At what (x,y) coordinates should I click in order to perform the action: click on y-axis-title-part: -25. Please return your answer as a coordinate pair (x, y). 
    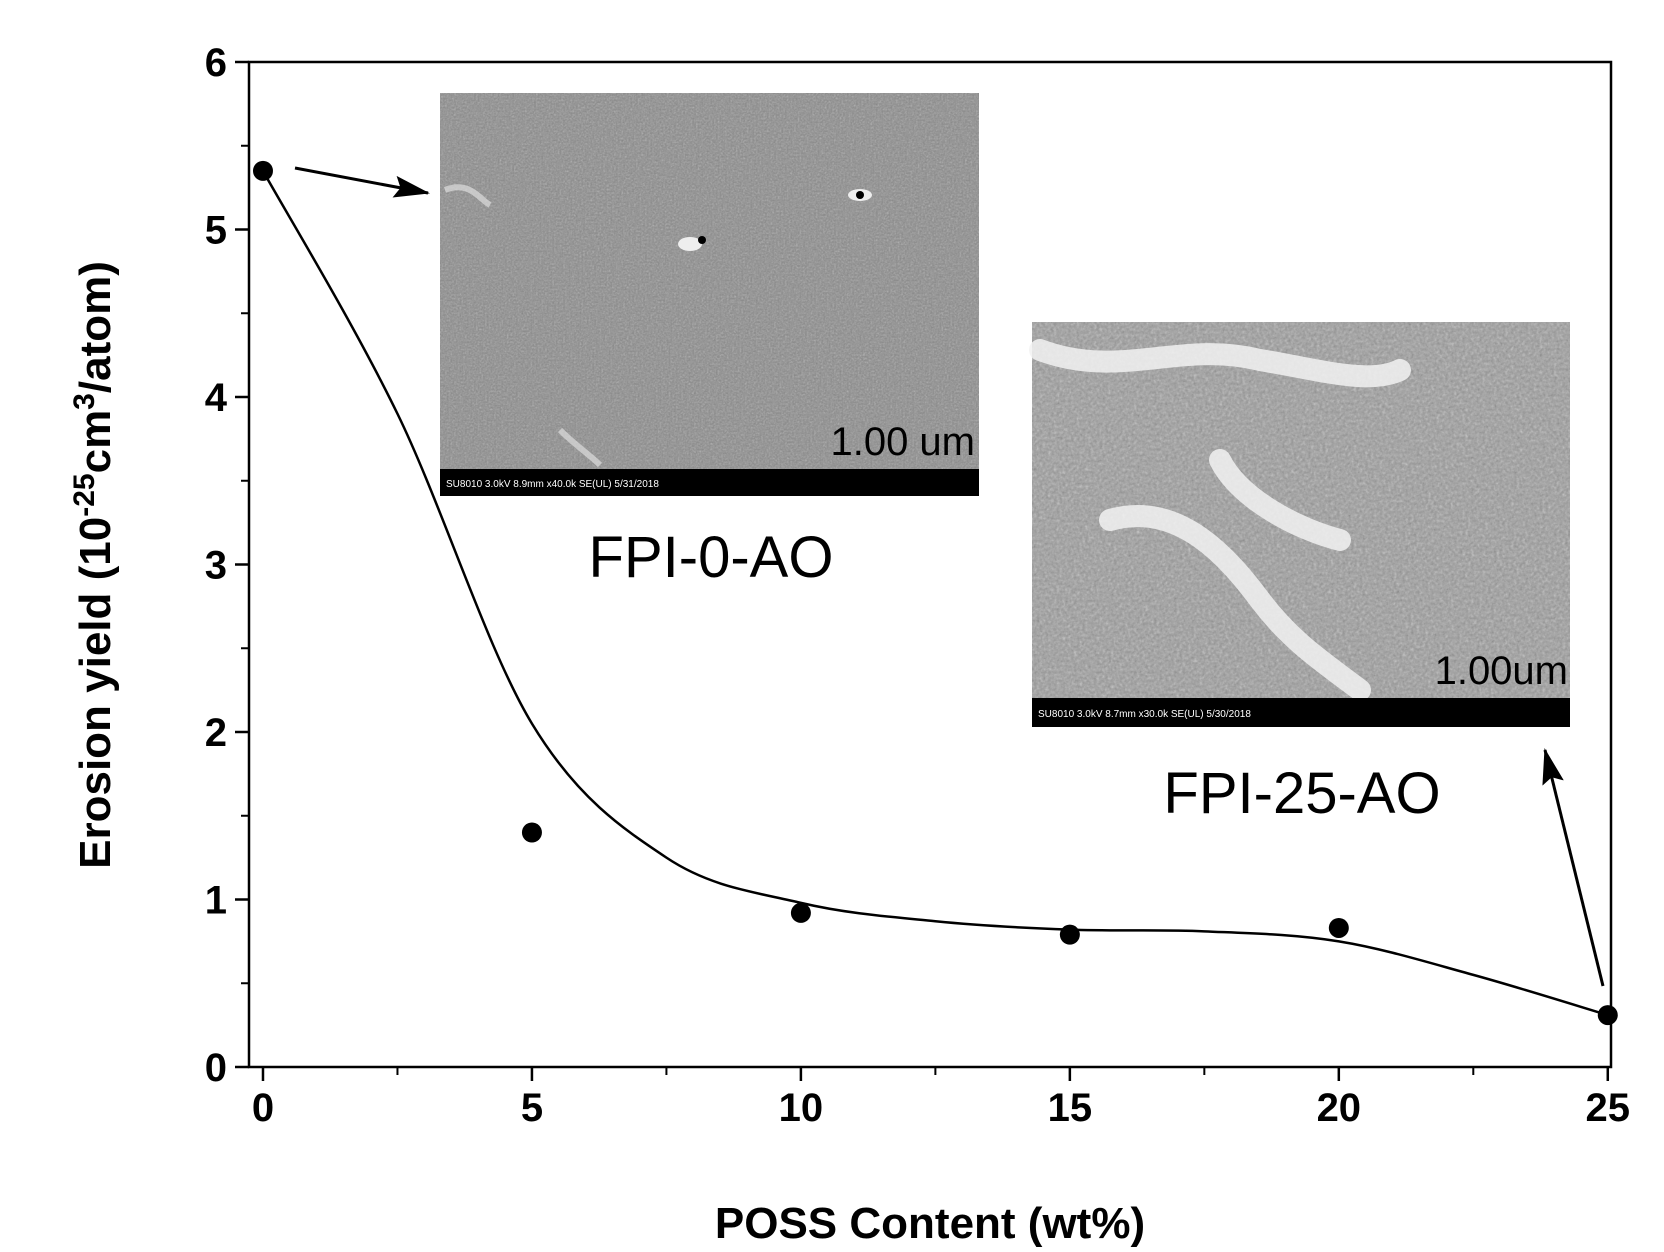
    Looking at the image, I should click on (84, 494).